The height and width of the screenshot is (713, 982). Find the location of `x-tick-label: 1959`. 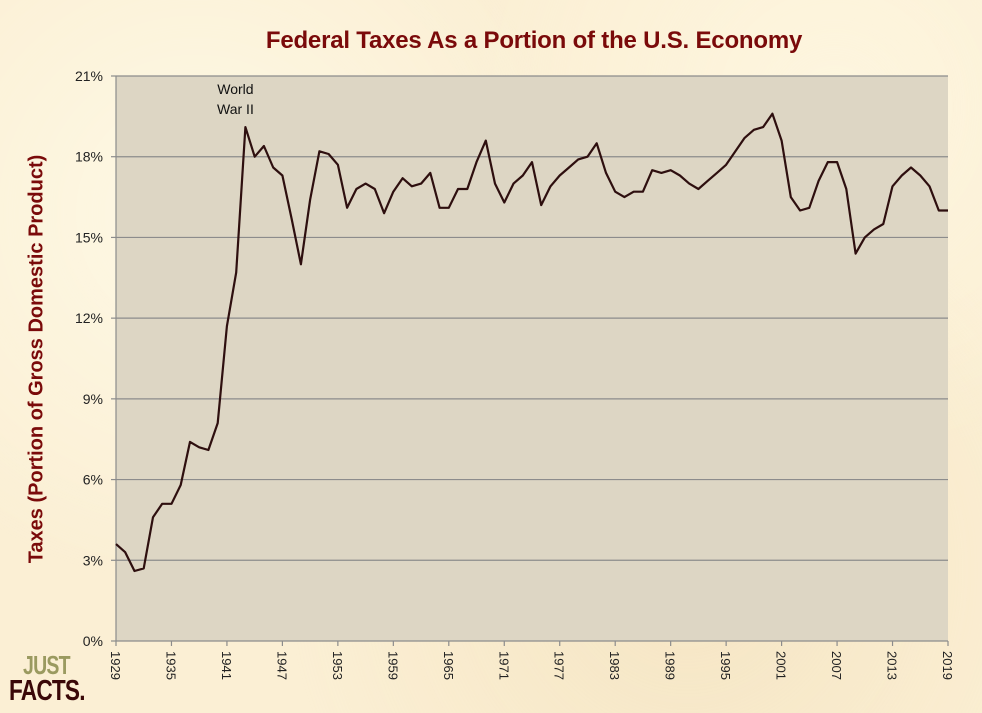

x-tick-label: 1959 is located at coordinates (392, 665).